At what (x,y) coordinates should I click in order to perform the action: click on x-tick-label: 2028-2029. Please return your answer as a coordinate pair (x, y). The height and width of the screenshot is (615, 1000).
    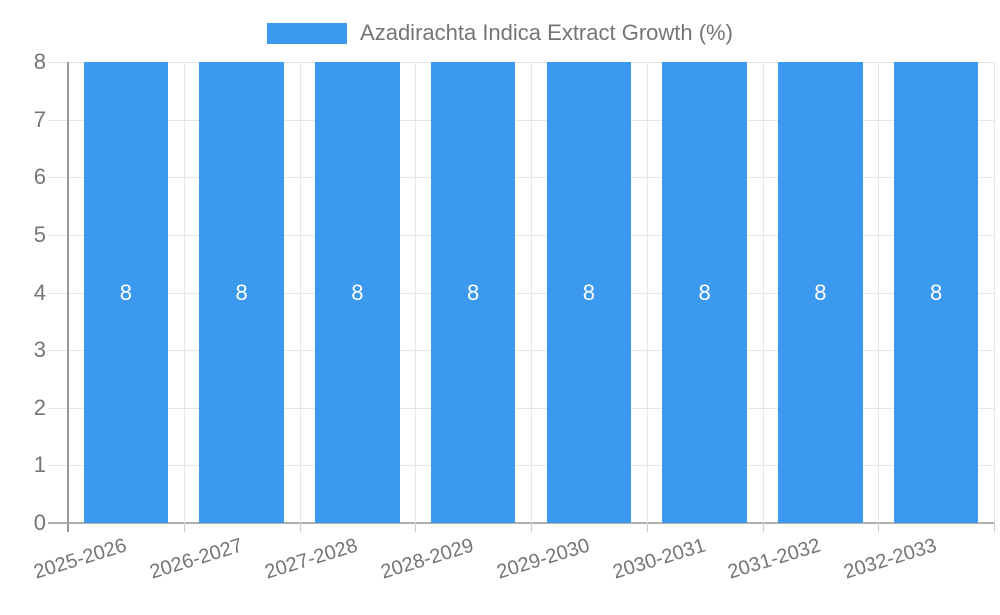
    Looking at the image, I should click on (427, 559).